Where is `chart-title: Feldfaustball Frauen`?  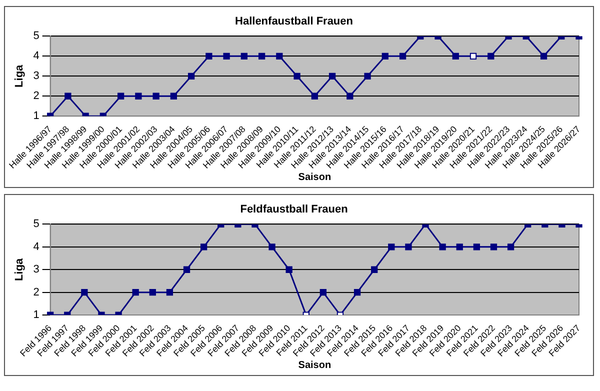
chart-title: Feldfaustball Frauen is located at coordinates (294, 210).